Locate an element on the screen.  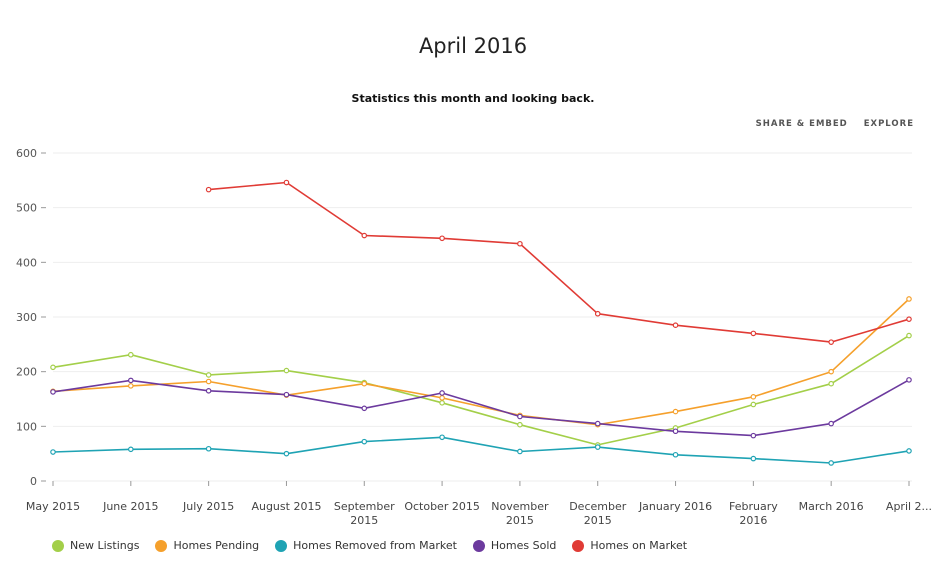
chart-actions: SHARE & EMBED EXPLORE is located at coordinates (829, 124).